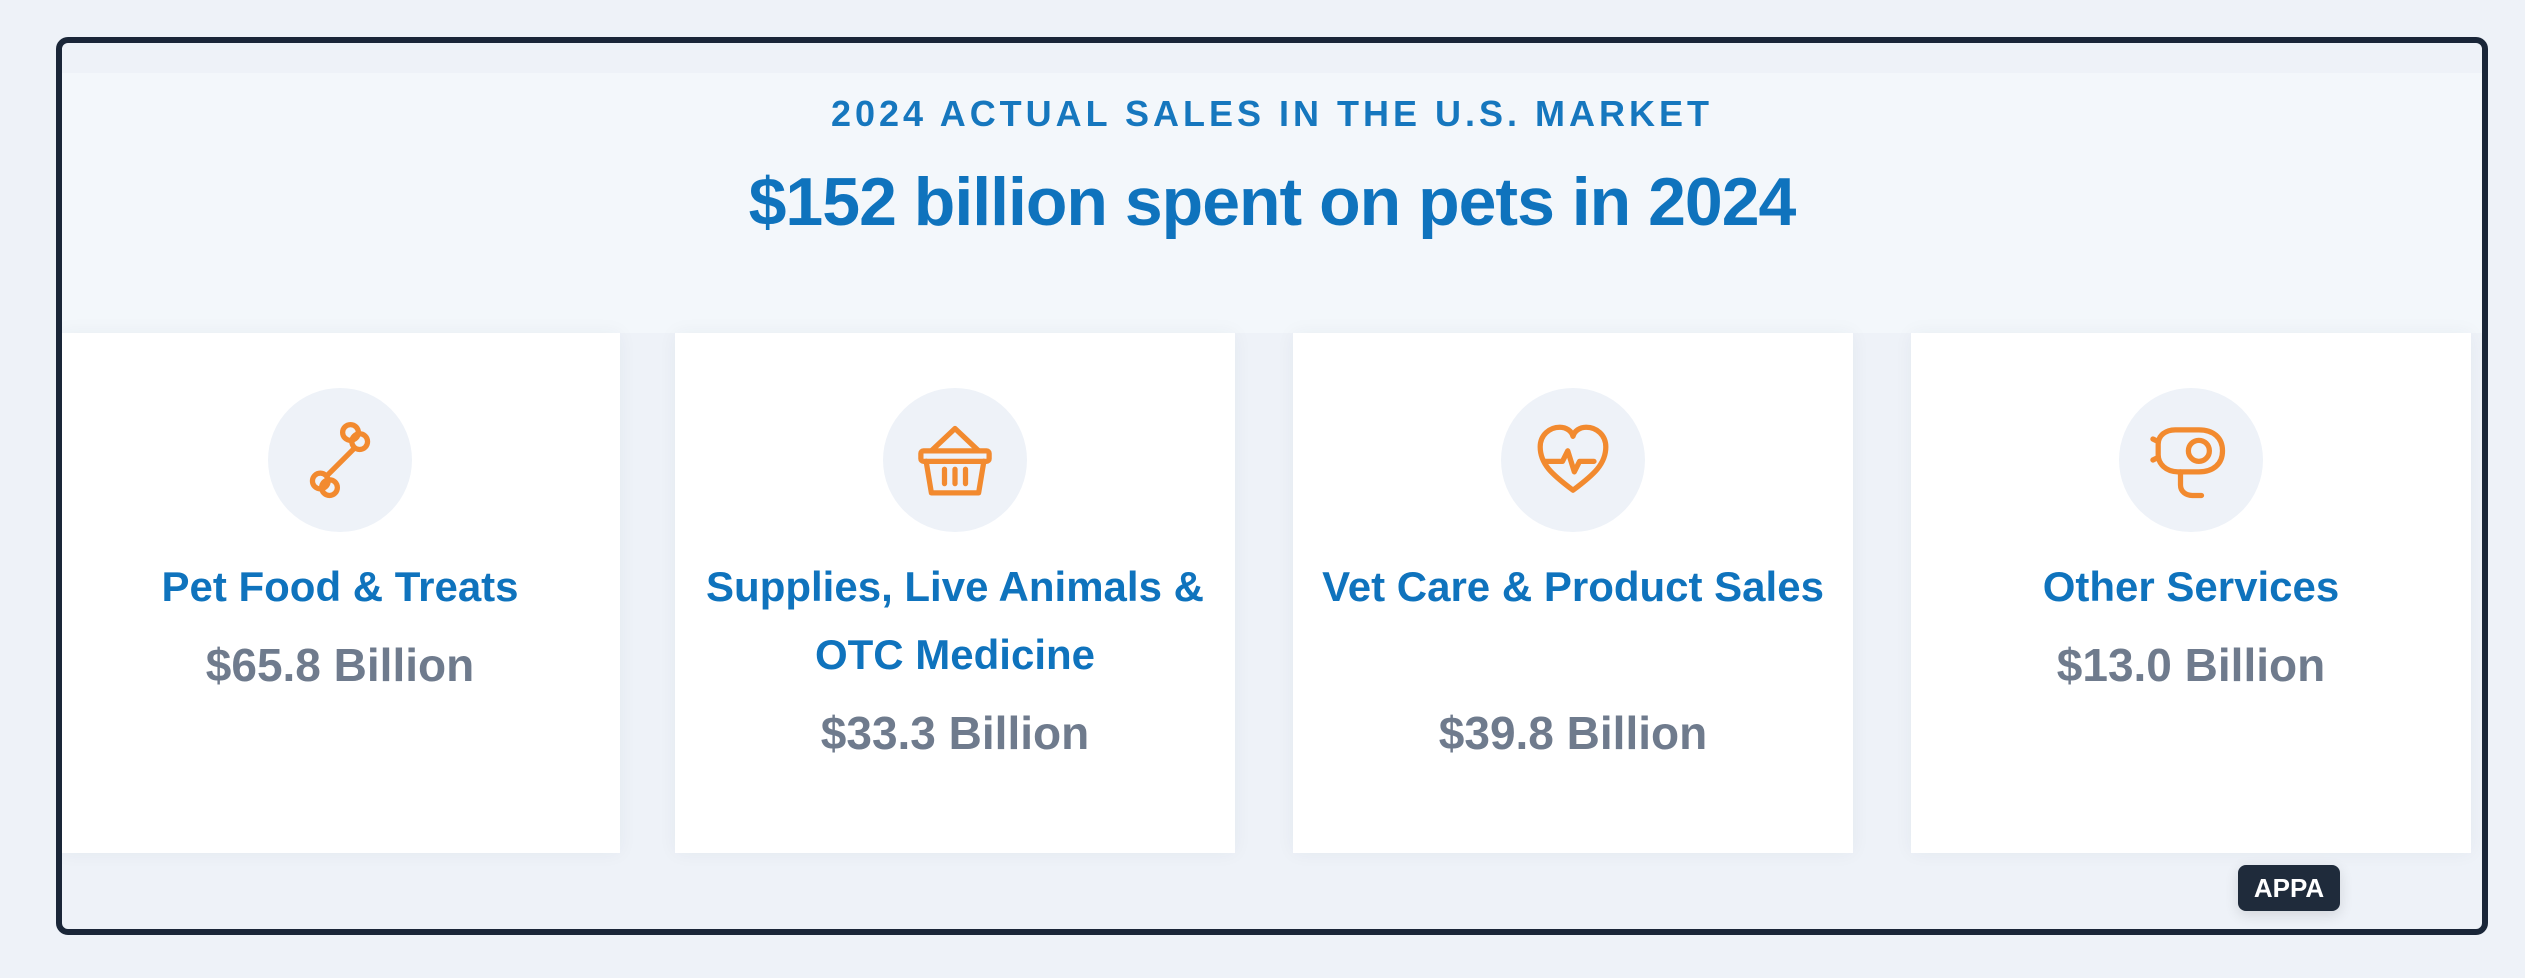 This screenshot has height=978, width=2525. Describe the element at coordinates (340, 460) in the screenshot. I see `bone-icon` at that location.